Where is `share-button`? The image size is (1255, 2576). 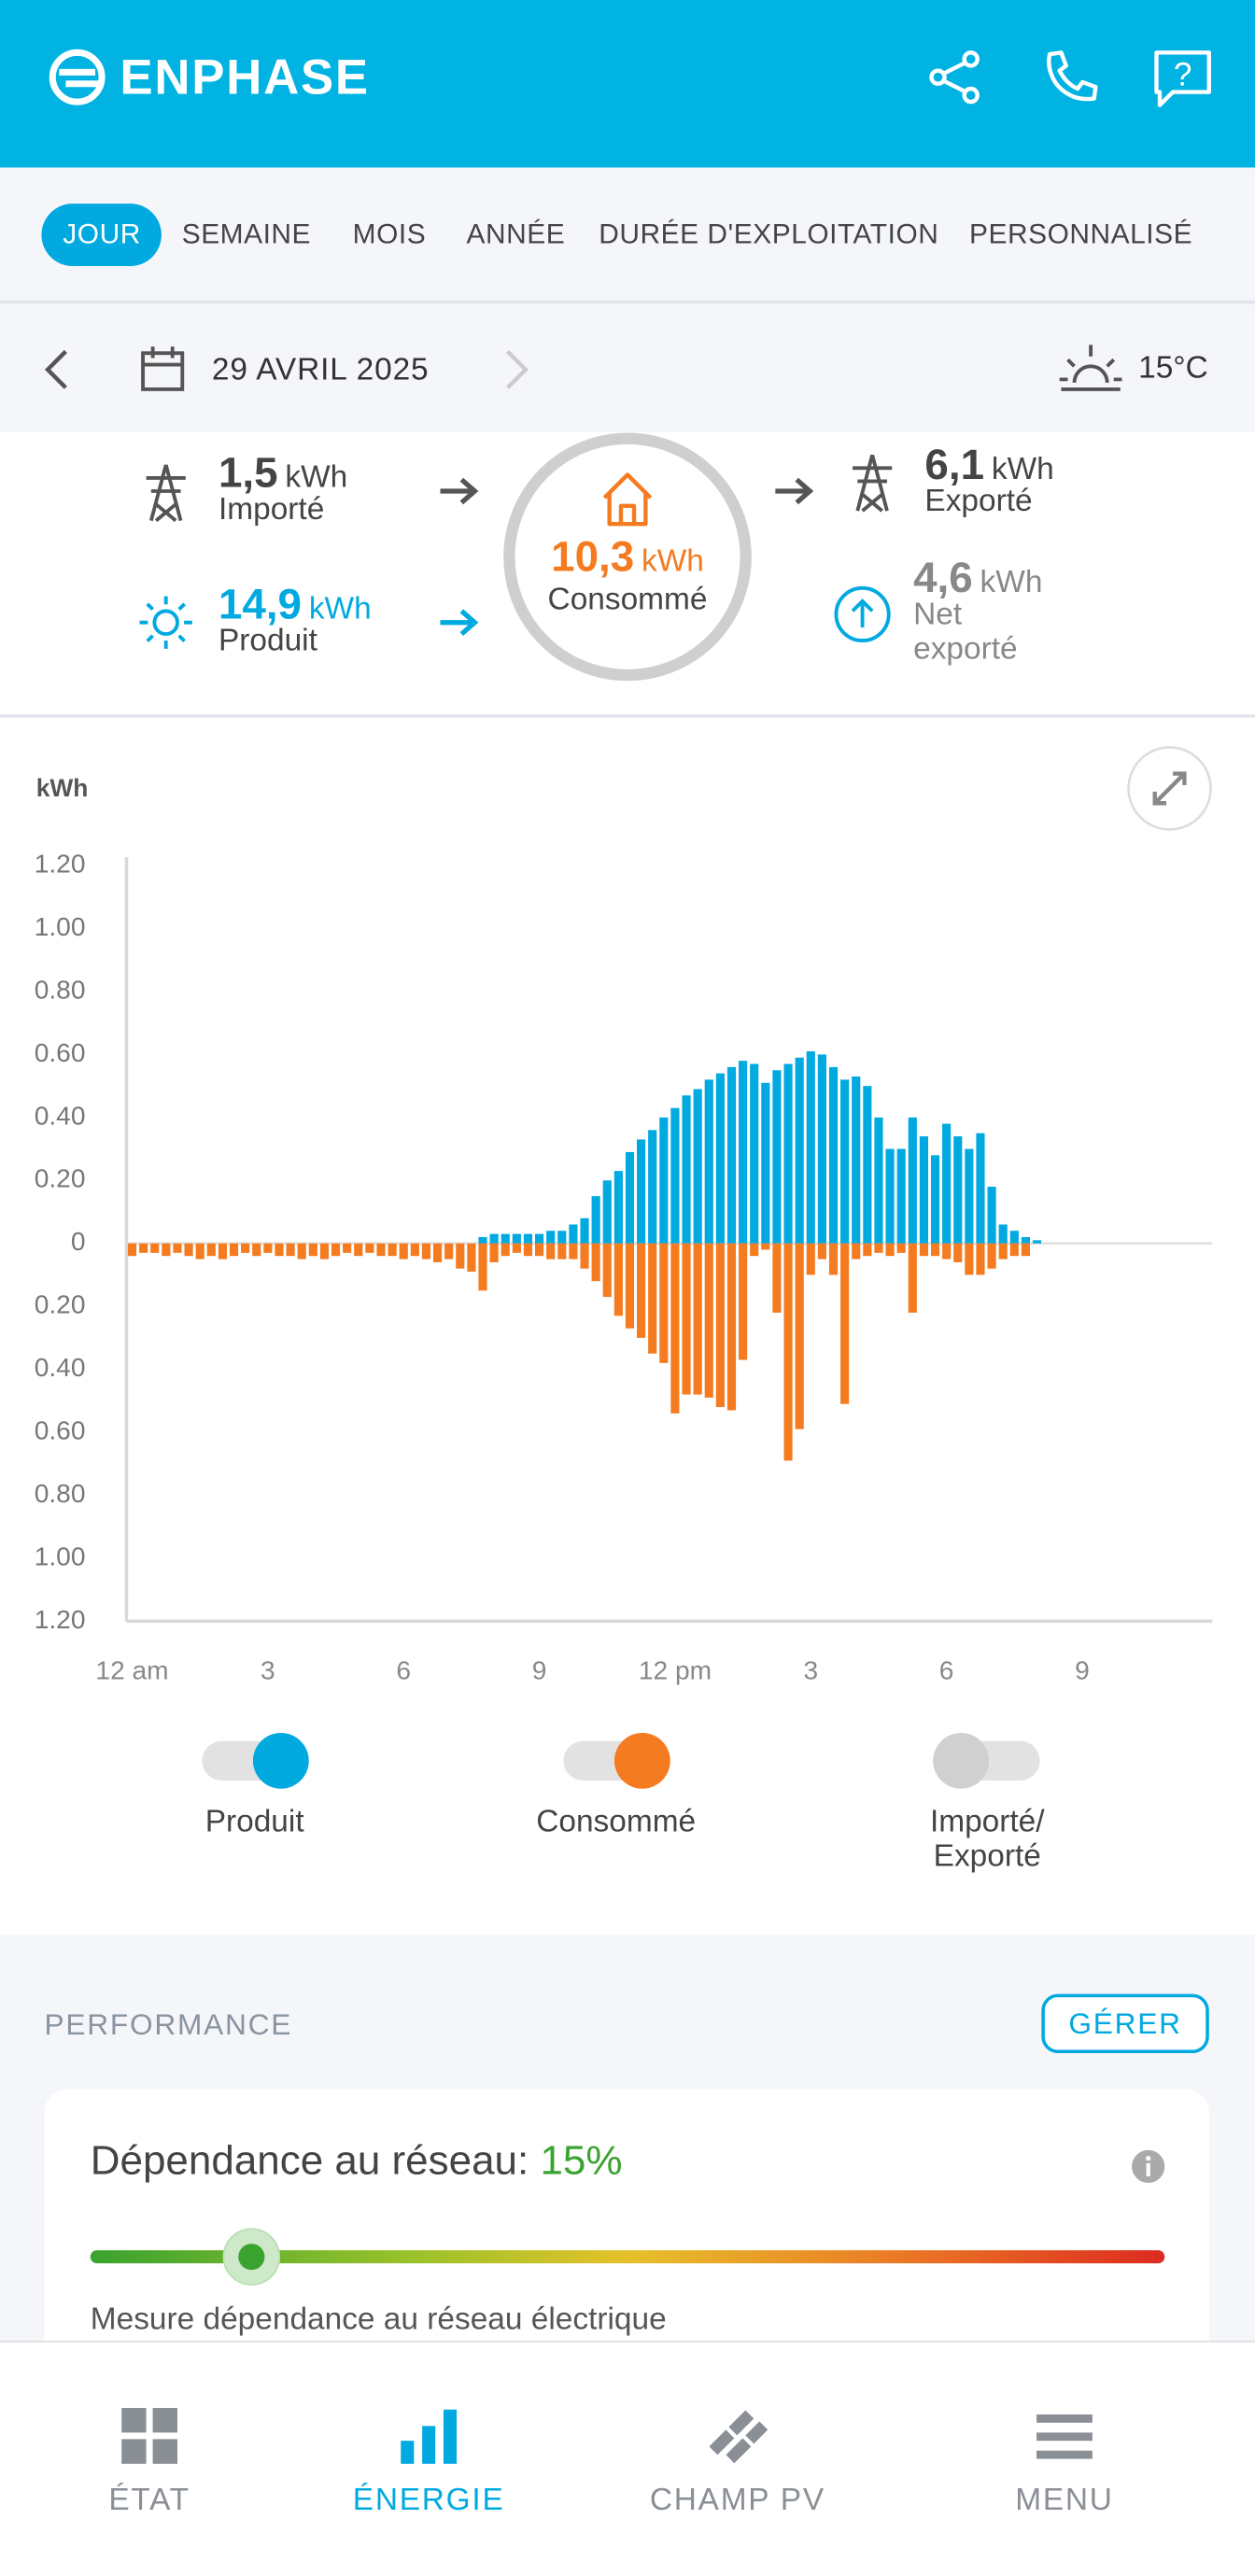
share-button is located at coordinates (955, 77).